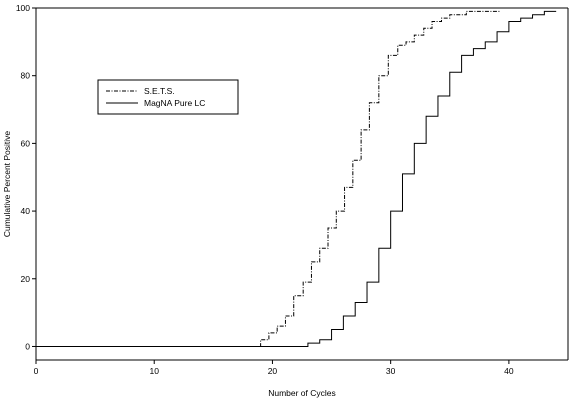 The height and width of the screenshot is (401, 572). I want to click on x-tick-label: 20, so click(273, 371).